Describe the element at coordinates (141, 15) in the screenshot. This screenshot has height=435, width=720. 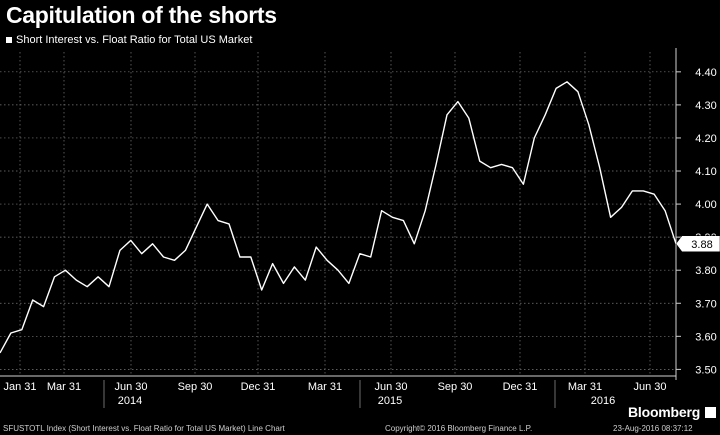
I see `chart-title: Capitulation of the shorts` at that location.